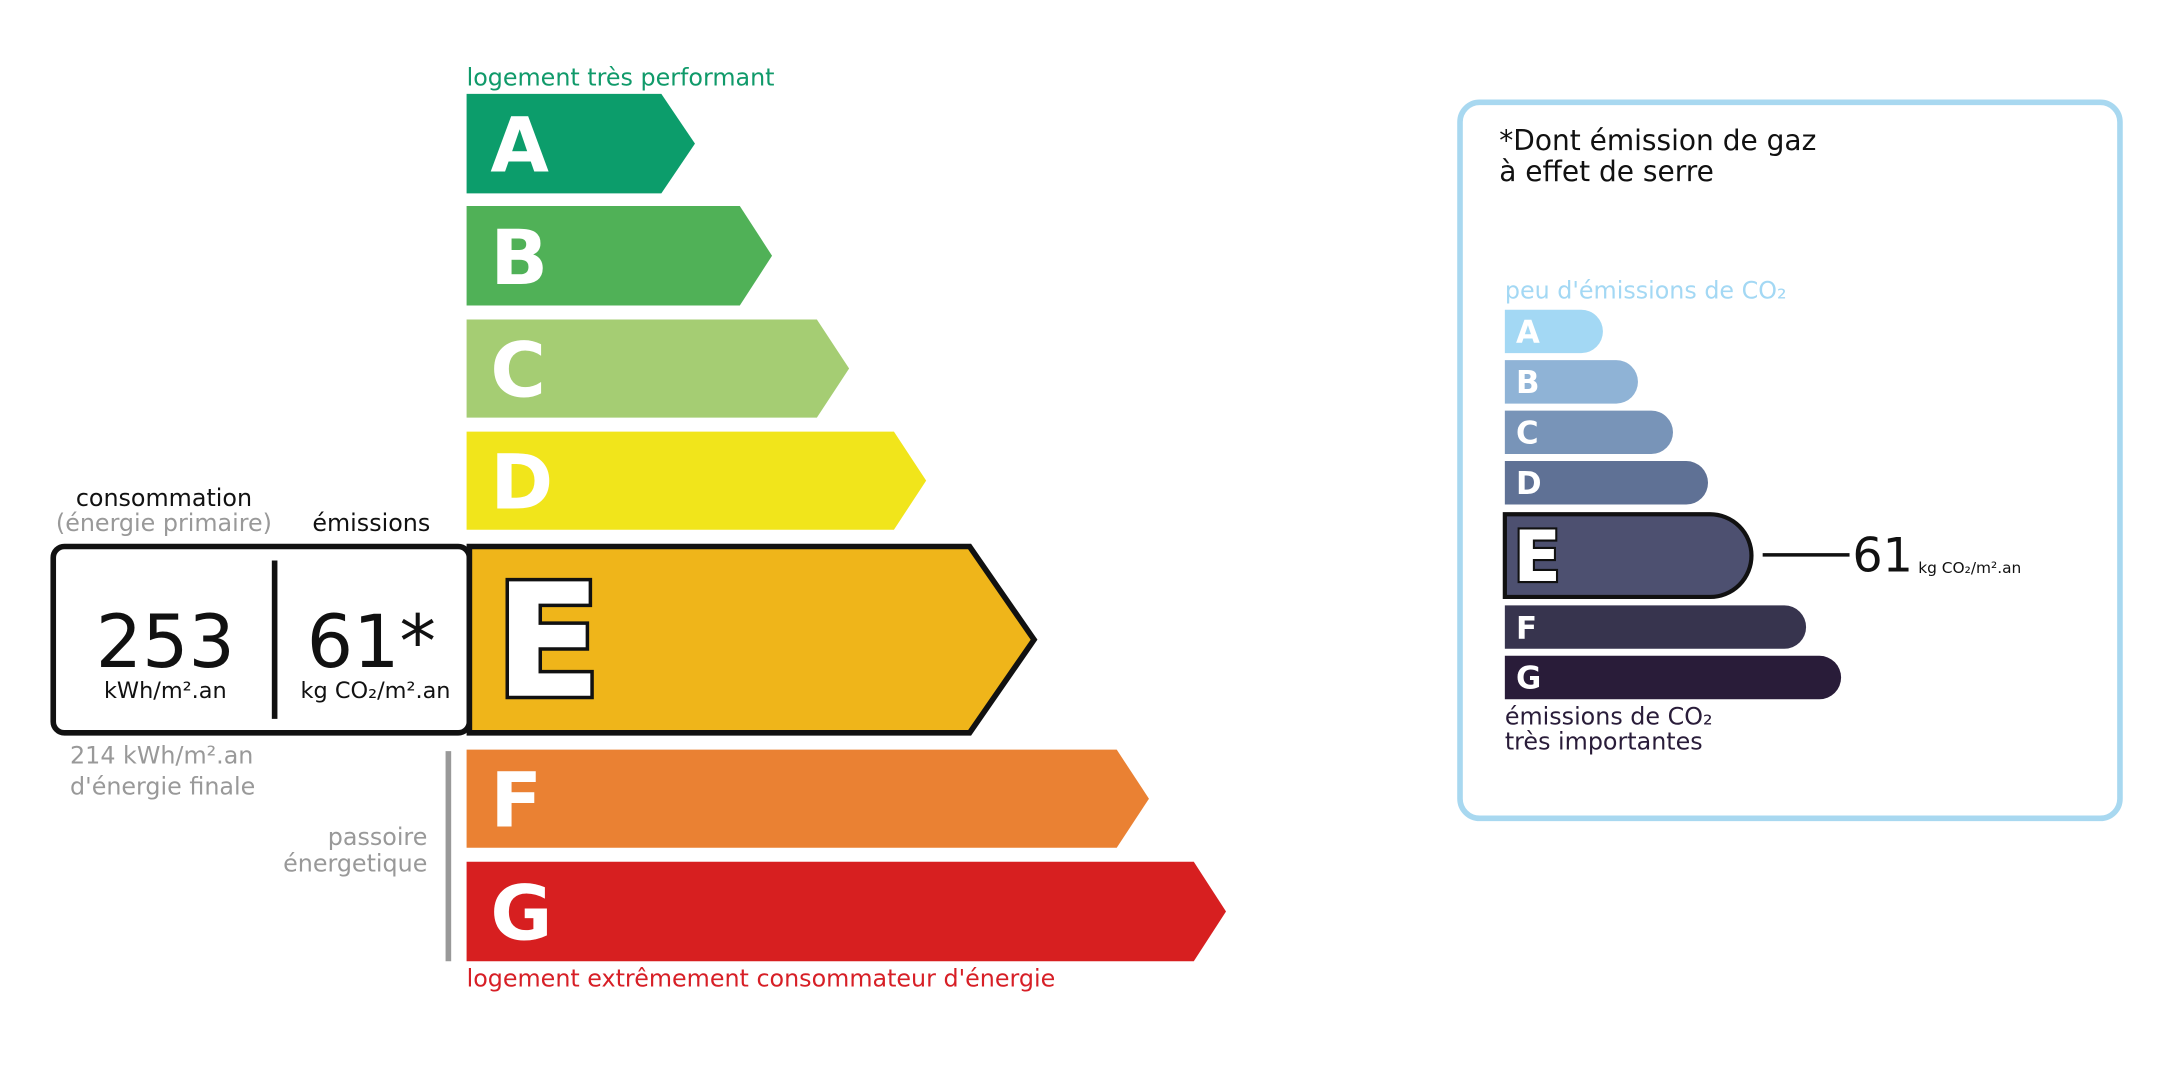  I want to click on passoire-label: passoire, so click(378, 837).